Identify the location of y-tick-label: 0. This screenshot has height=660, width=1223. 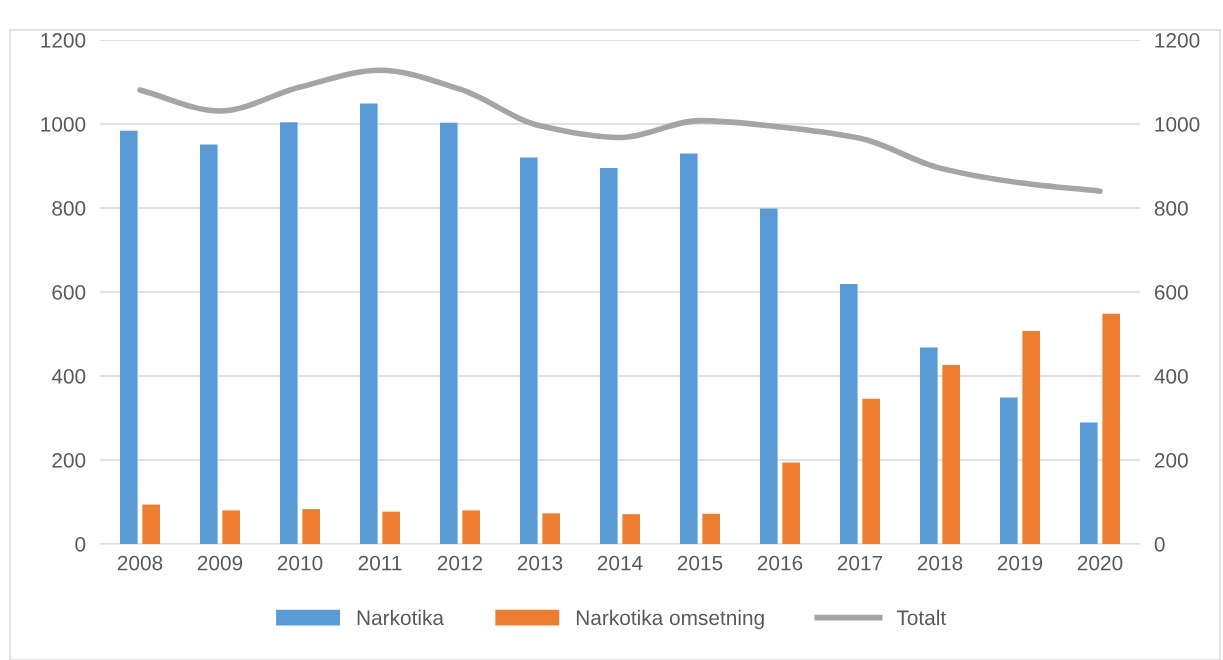
(80, 544).